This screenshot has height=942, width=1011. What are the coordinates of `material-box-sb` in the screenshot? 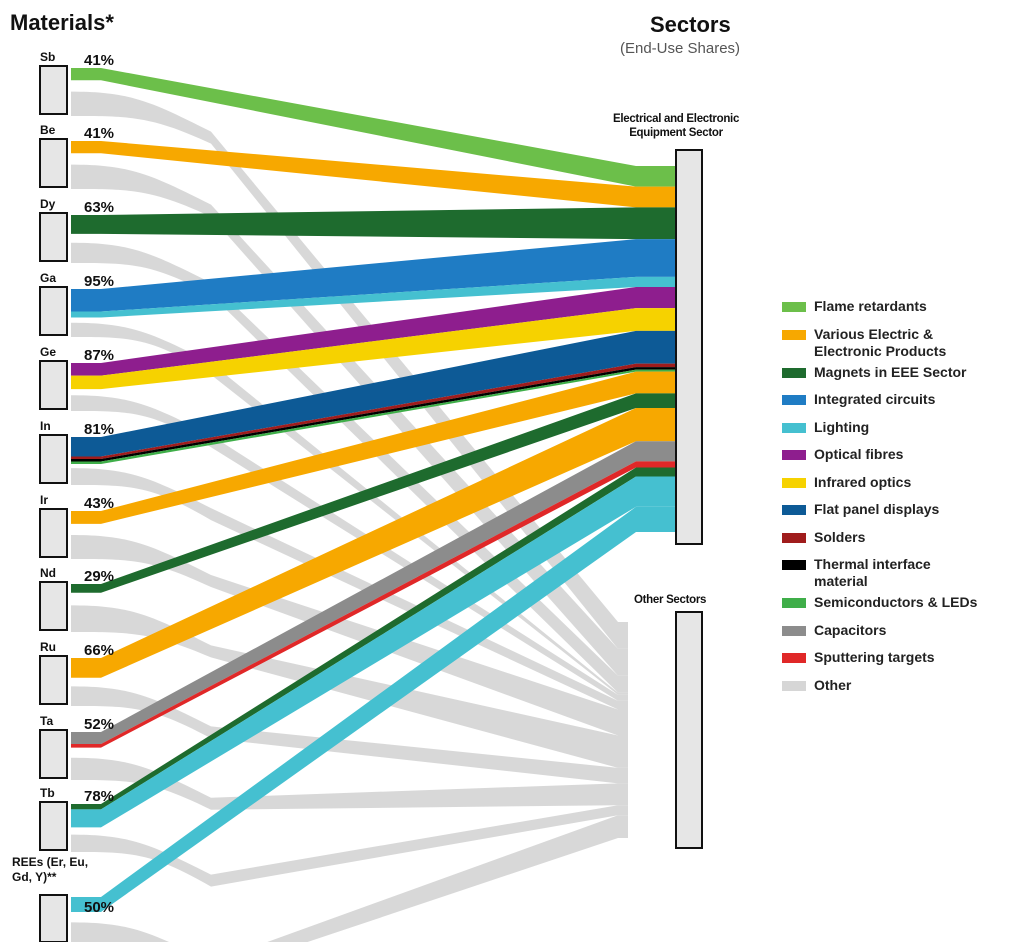 It's located at (53, 90).